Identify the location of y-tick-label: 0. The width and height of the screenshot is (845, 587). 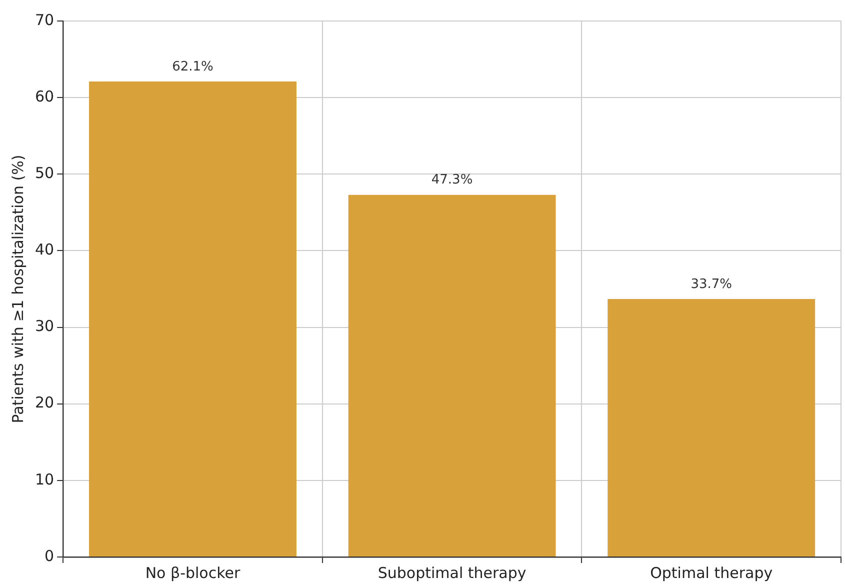
(49, 555).